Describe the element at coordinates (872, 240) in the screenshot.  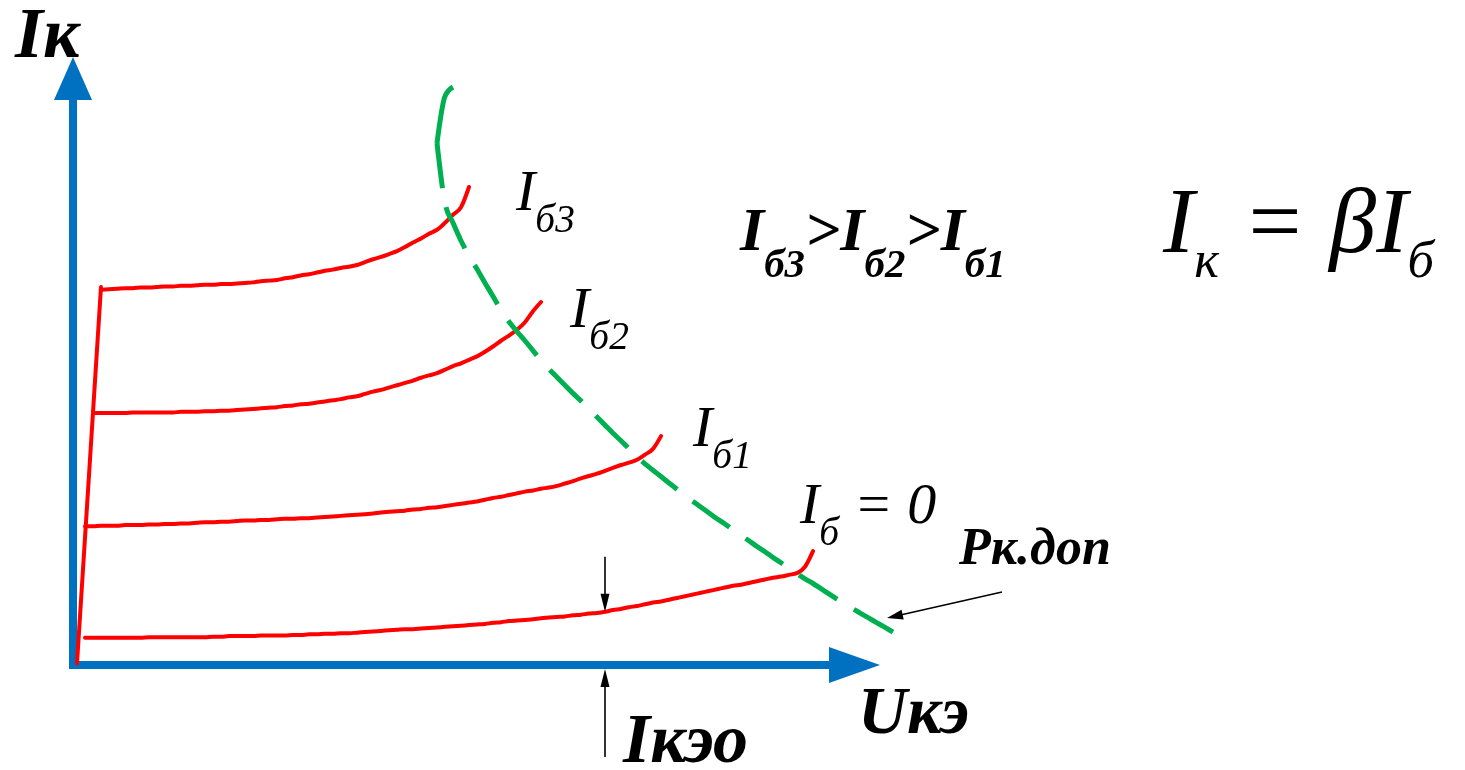
I see `annotation: I$_{б3}$>I$_{б2}$>I$_{б1}$` at that location.